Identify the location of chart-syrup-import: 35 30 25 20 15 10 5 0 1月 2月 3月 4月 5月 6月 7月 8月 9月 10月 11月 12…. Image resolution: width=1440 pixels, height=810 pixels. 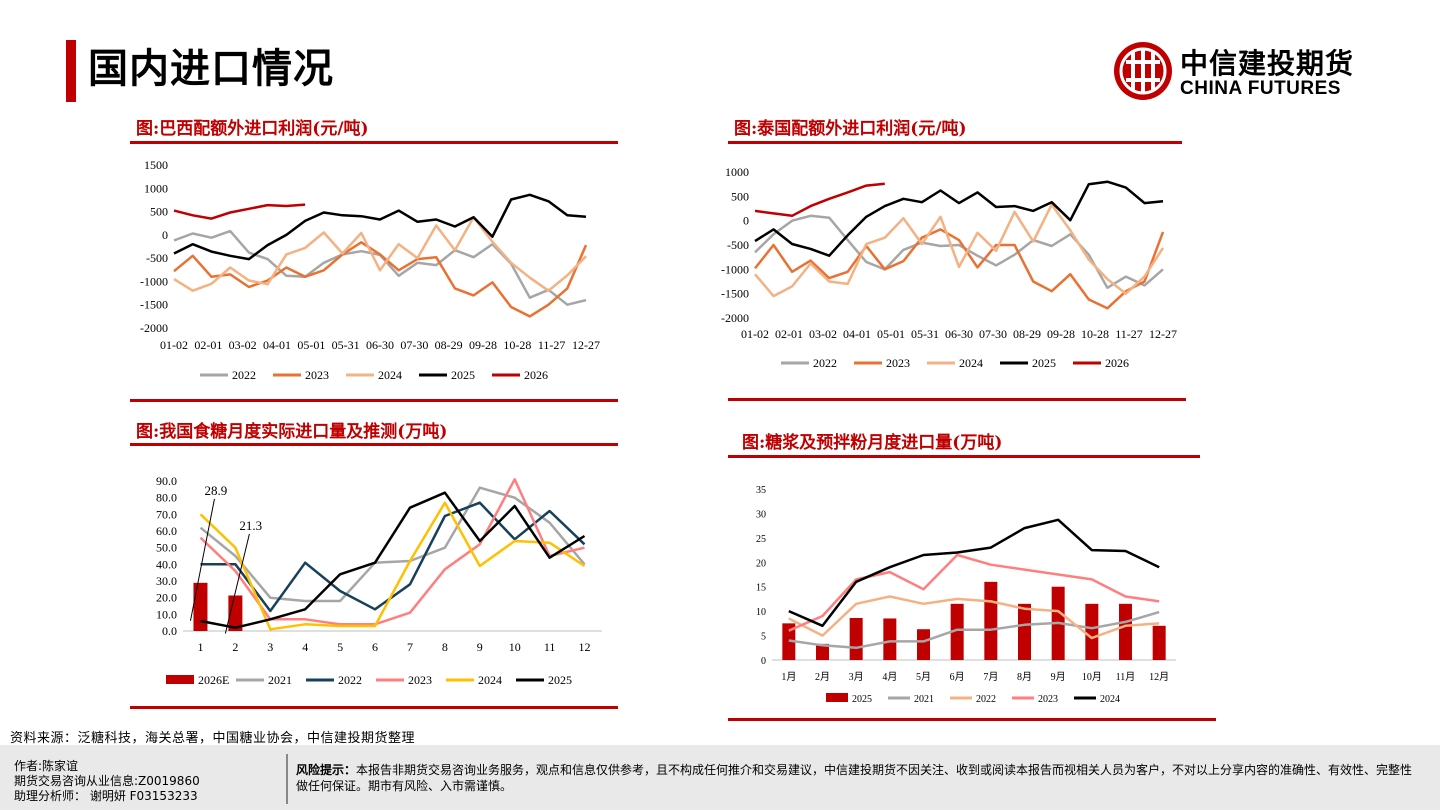
(966, 595).